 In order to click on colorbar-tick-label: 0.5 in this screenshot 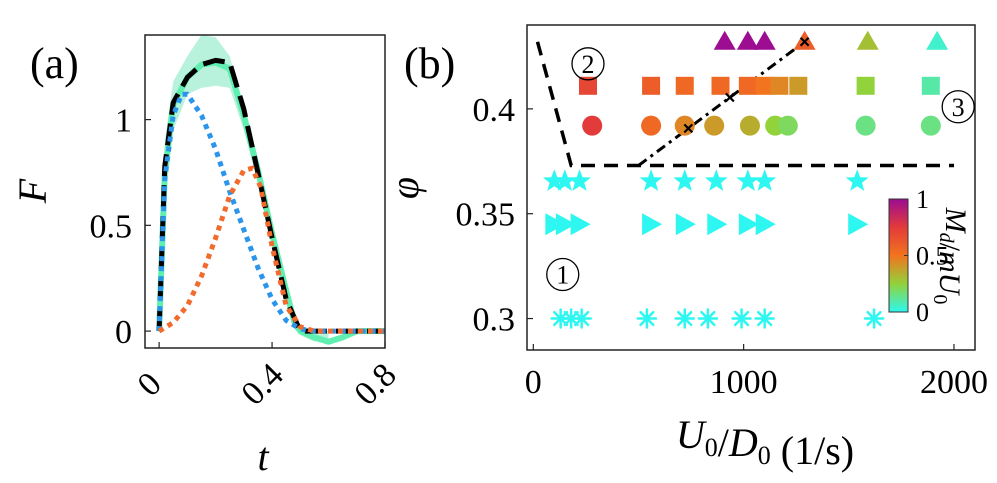, I will do `click(932, 256)`.